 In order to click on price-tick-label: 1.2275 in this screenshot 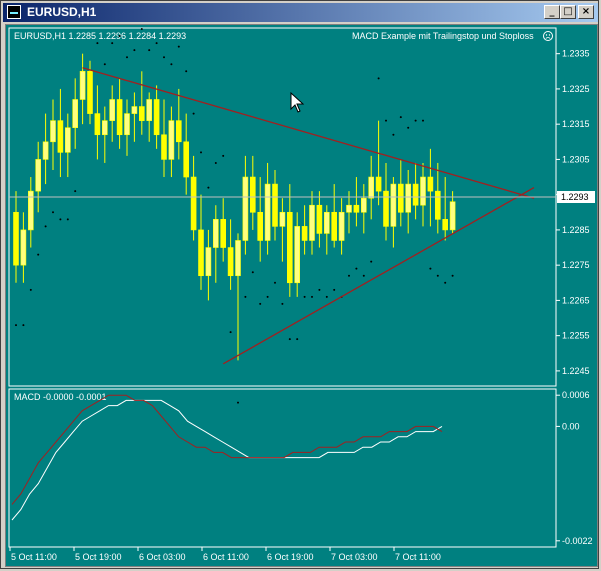, I will do `click(576, 265)`.